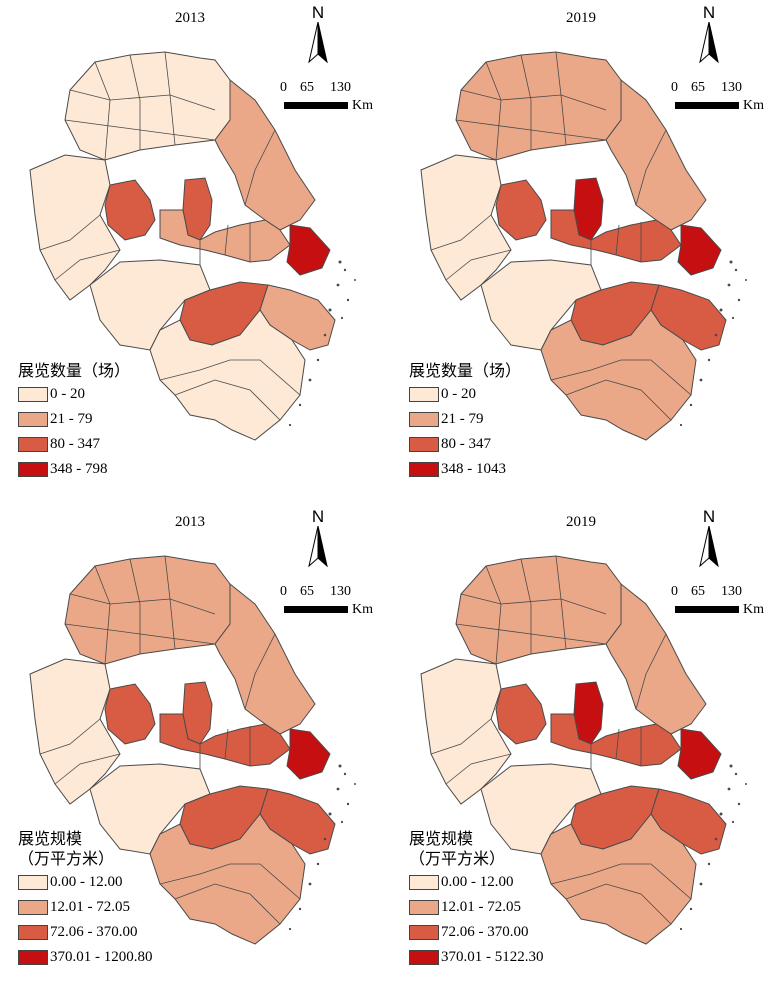 The width and height of the screenshot is (781, 997). I want to click on region-shanghai, so click(308, 754).